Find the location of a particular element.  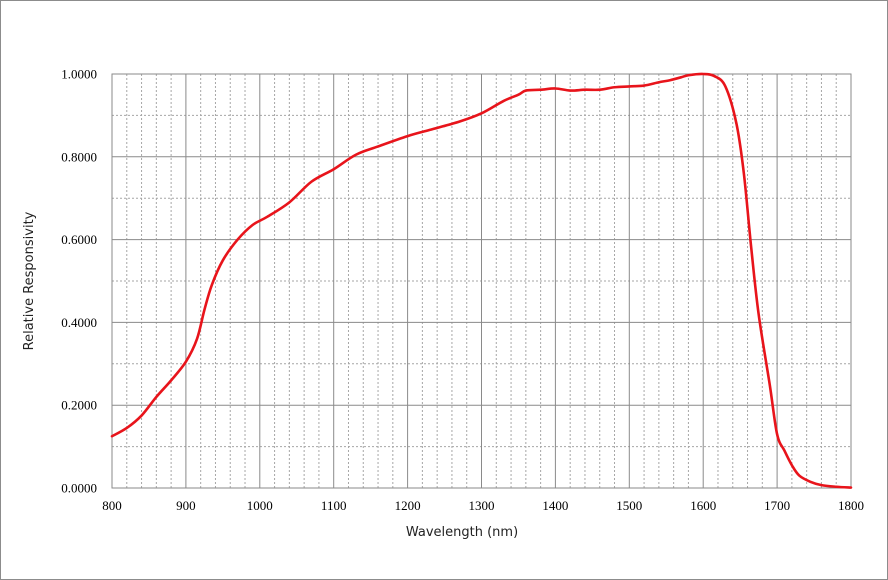

y-tick-label: 0.2000 is located at coordinates (79, 405).